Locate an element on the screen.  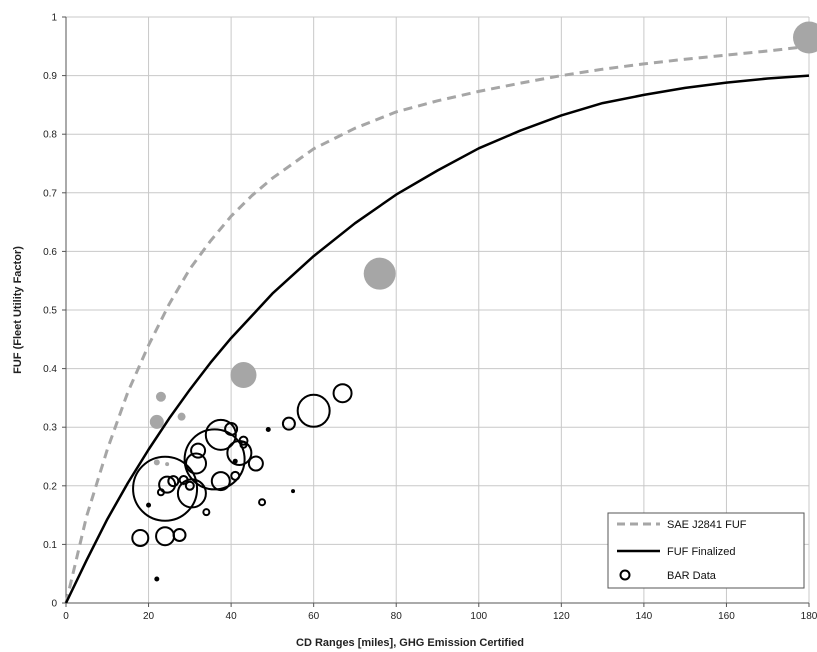
y-tick-label: 0.5 is located at coordinates (50, 311).